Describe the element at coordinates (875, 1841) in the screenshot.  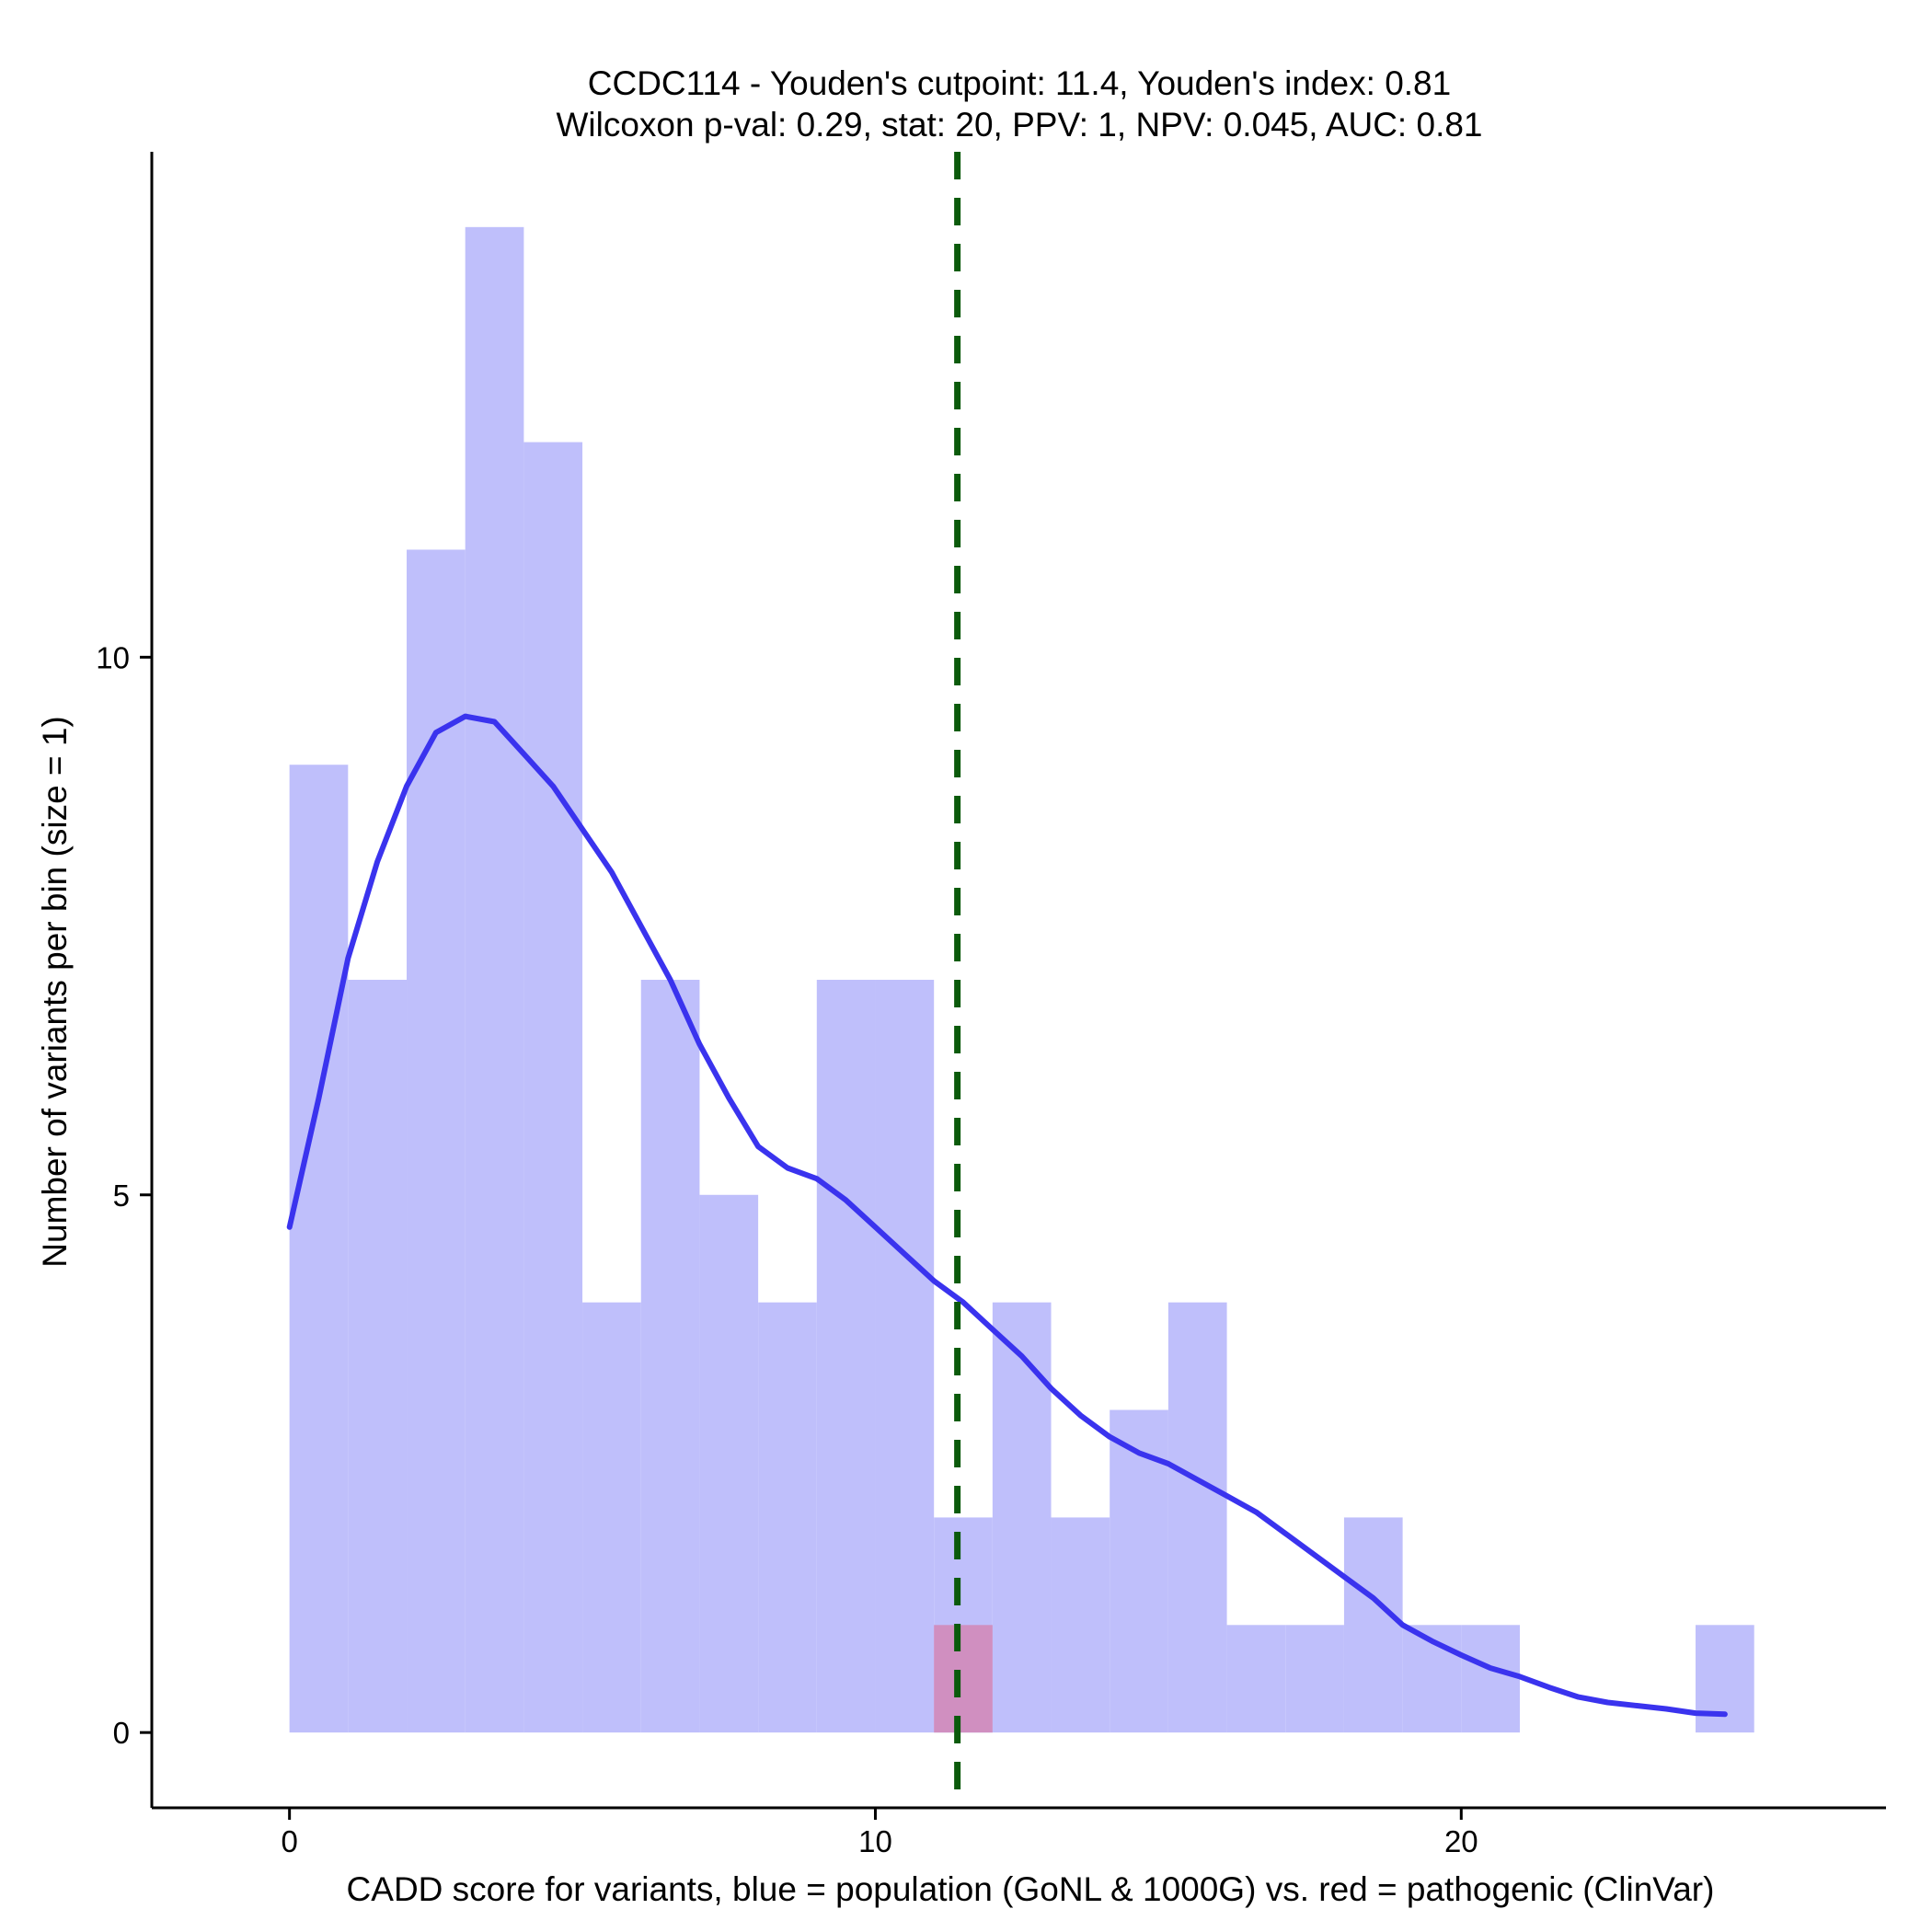
I see `x-tick-label: 10` at that location.